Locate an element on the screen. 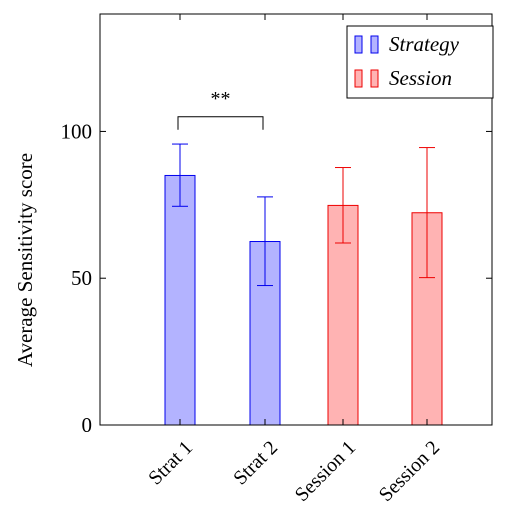  y-tick-label: 50 is located at coordinates (81, 278).